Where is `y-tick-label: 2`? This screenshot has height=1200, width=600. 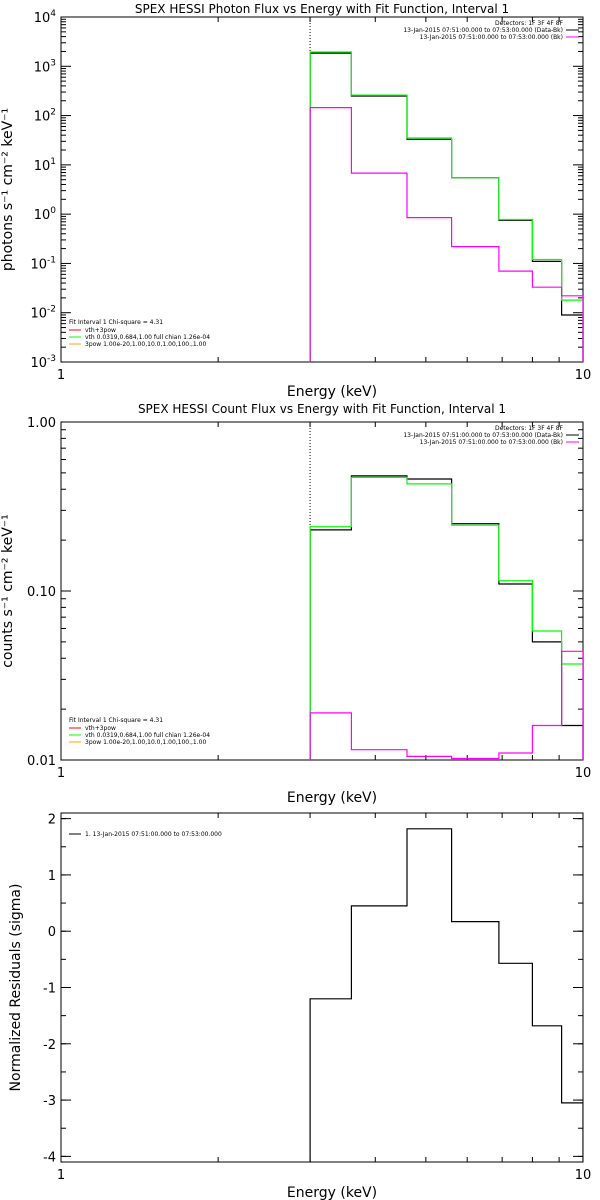 y-tick-label: 2 is located at coordinates (52, 820).